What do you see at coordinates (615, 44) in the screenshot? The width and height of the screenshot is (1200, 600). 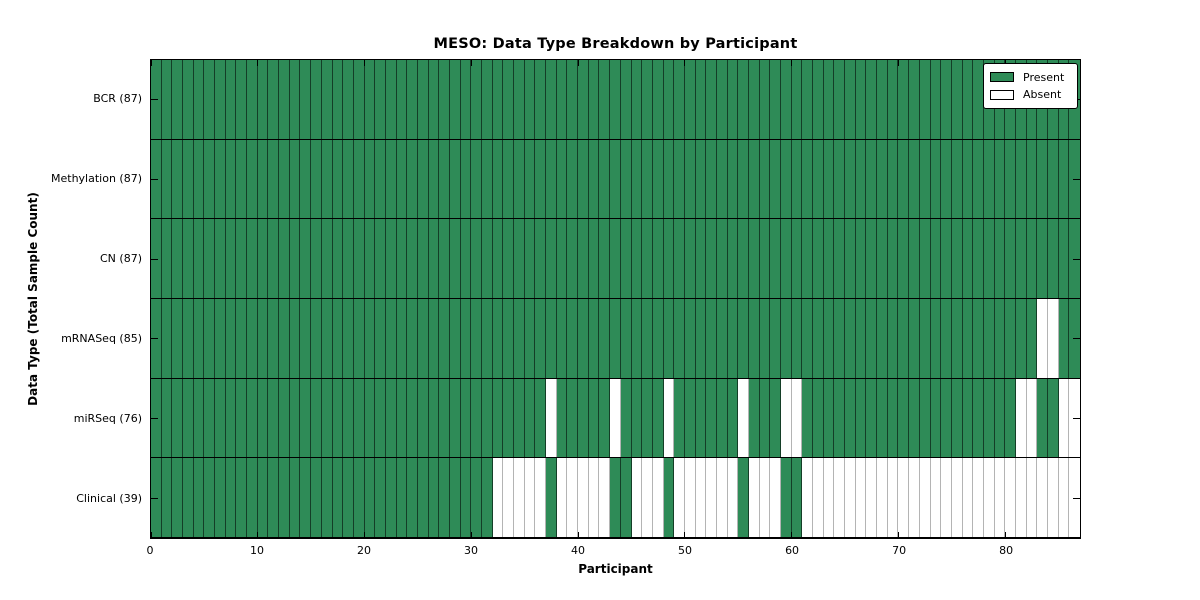 I see `chart-title: MESO: Data Type Breakdown by Participant` at bounding box center [615, 44].